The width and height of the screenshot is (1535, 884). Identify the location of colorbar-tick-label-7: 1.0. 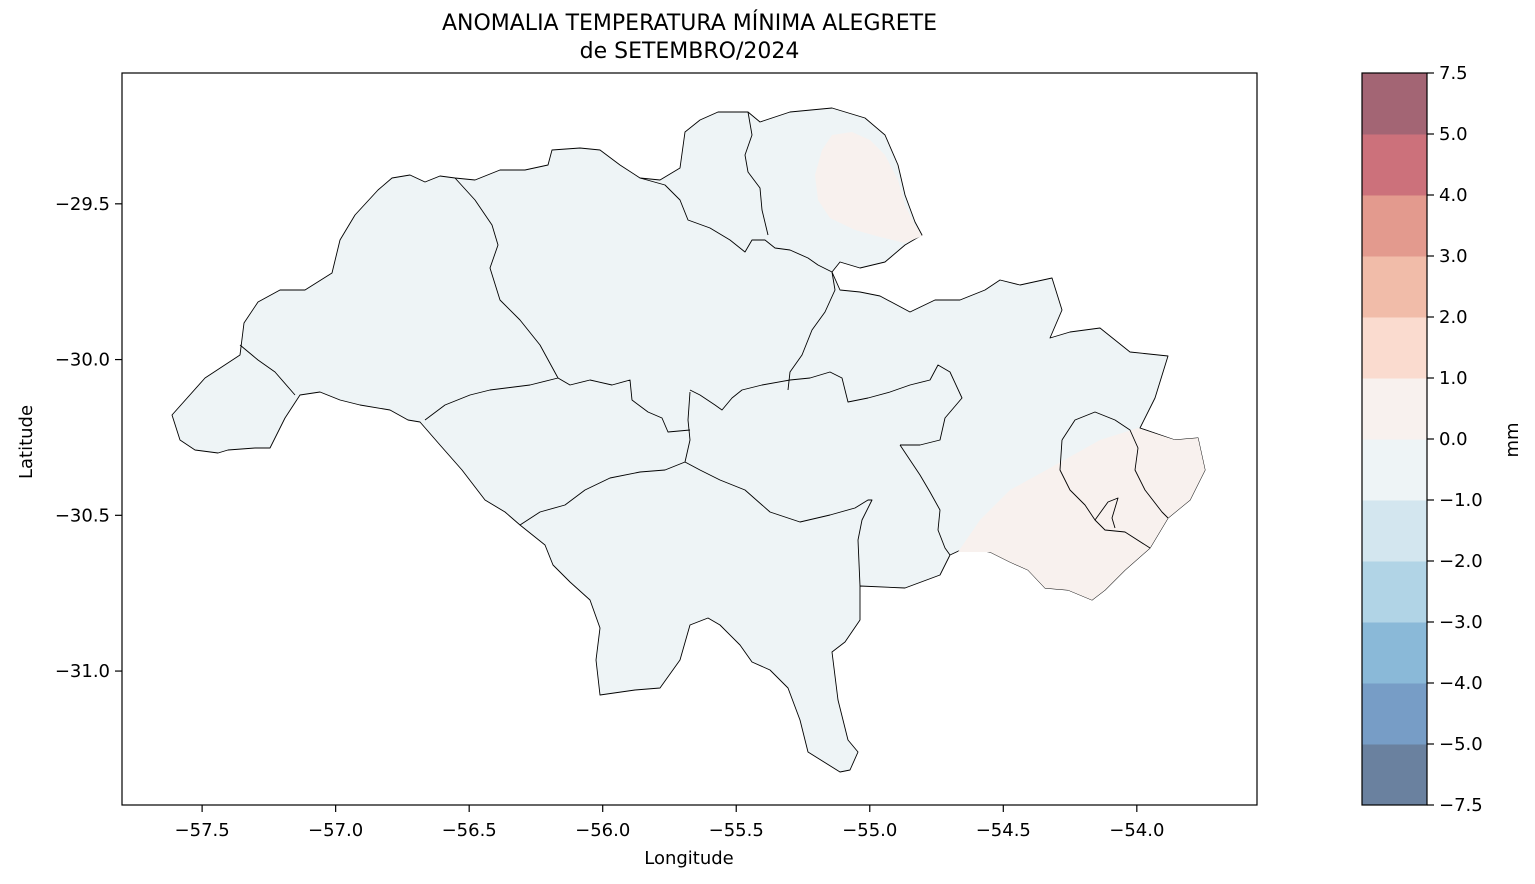
(1453, 378).